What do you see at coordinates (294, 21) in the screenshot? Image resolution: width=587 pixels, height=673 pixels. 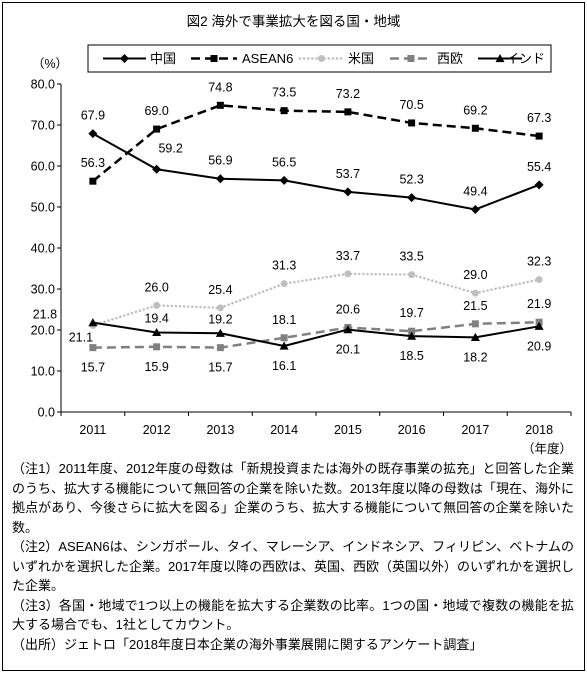 I see `chart-title: 図2 海外で事業拡大を図る国・地域` at bounding box center [294, 21].